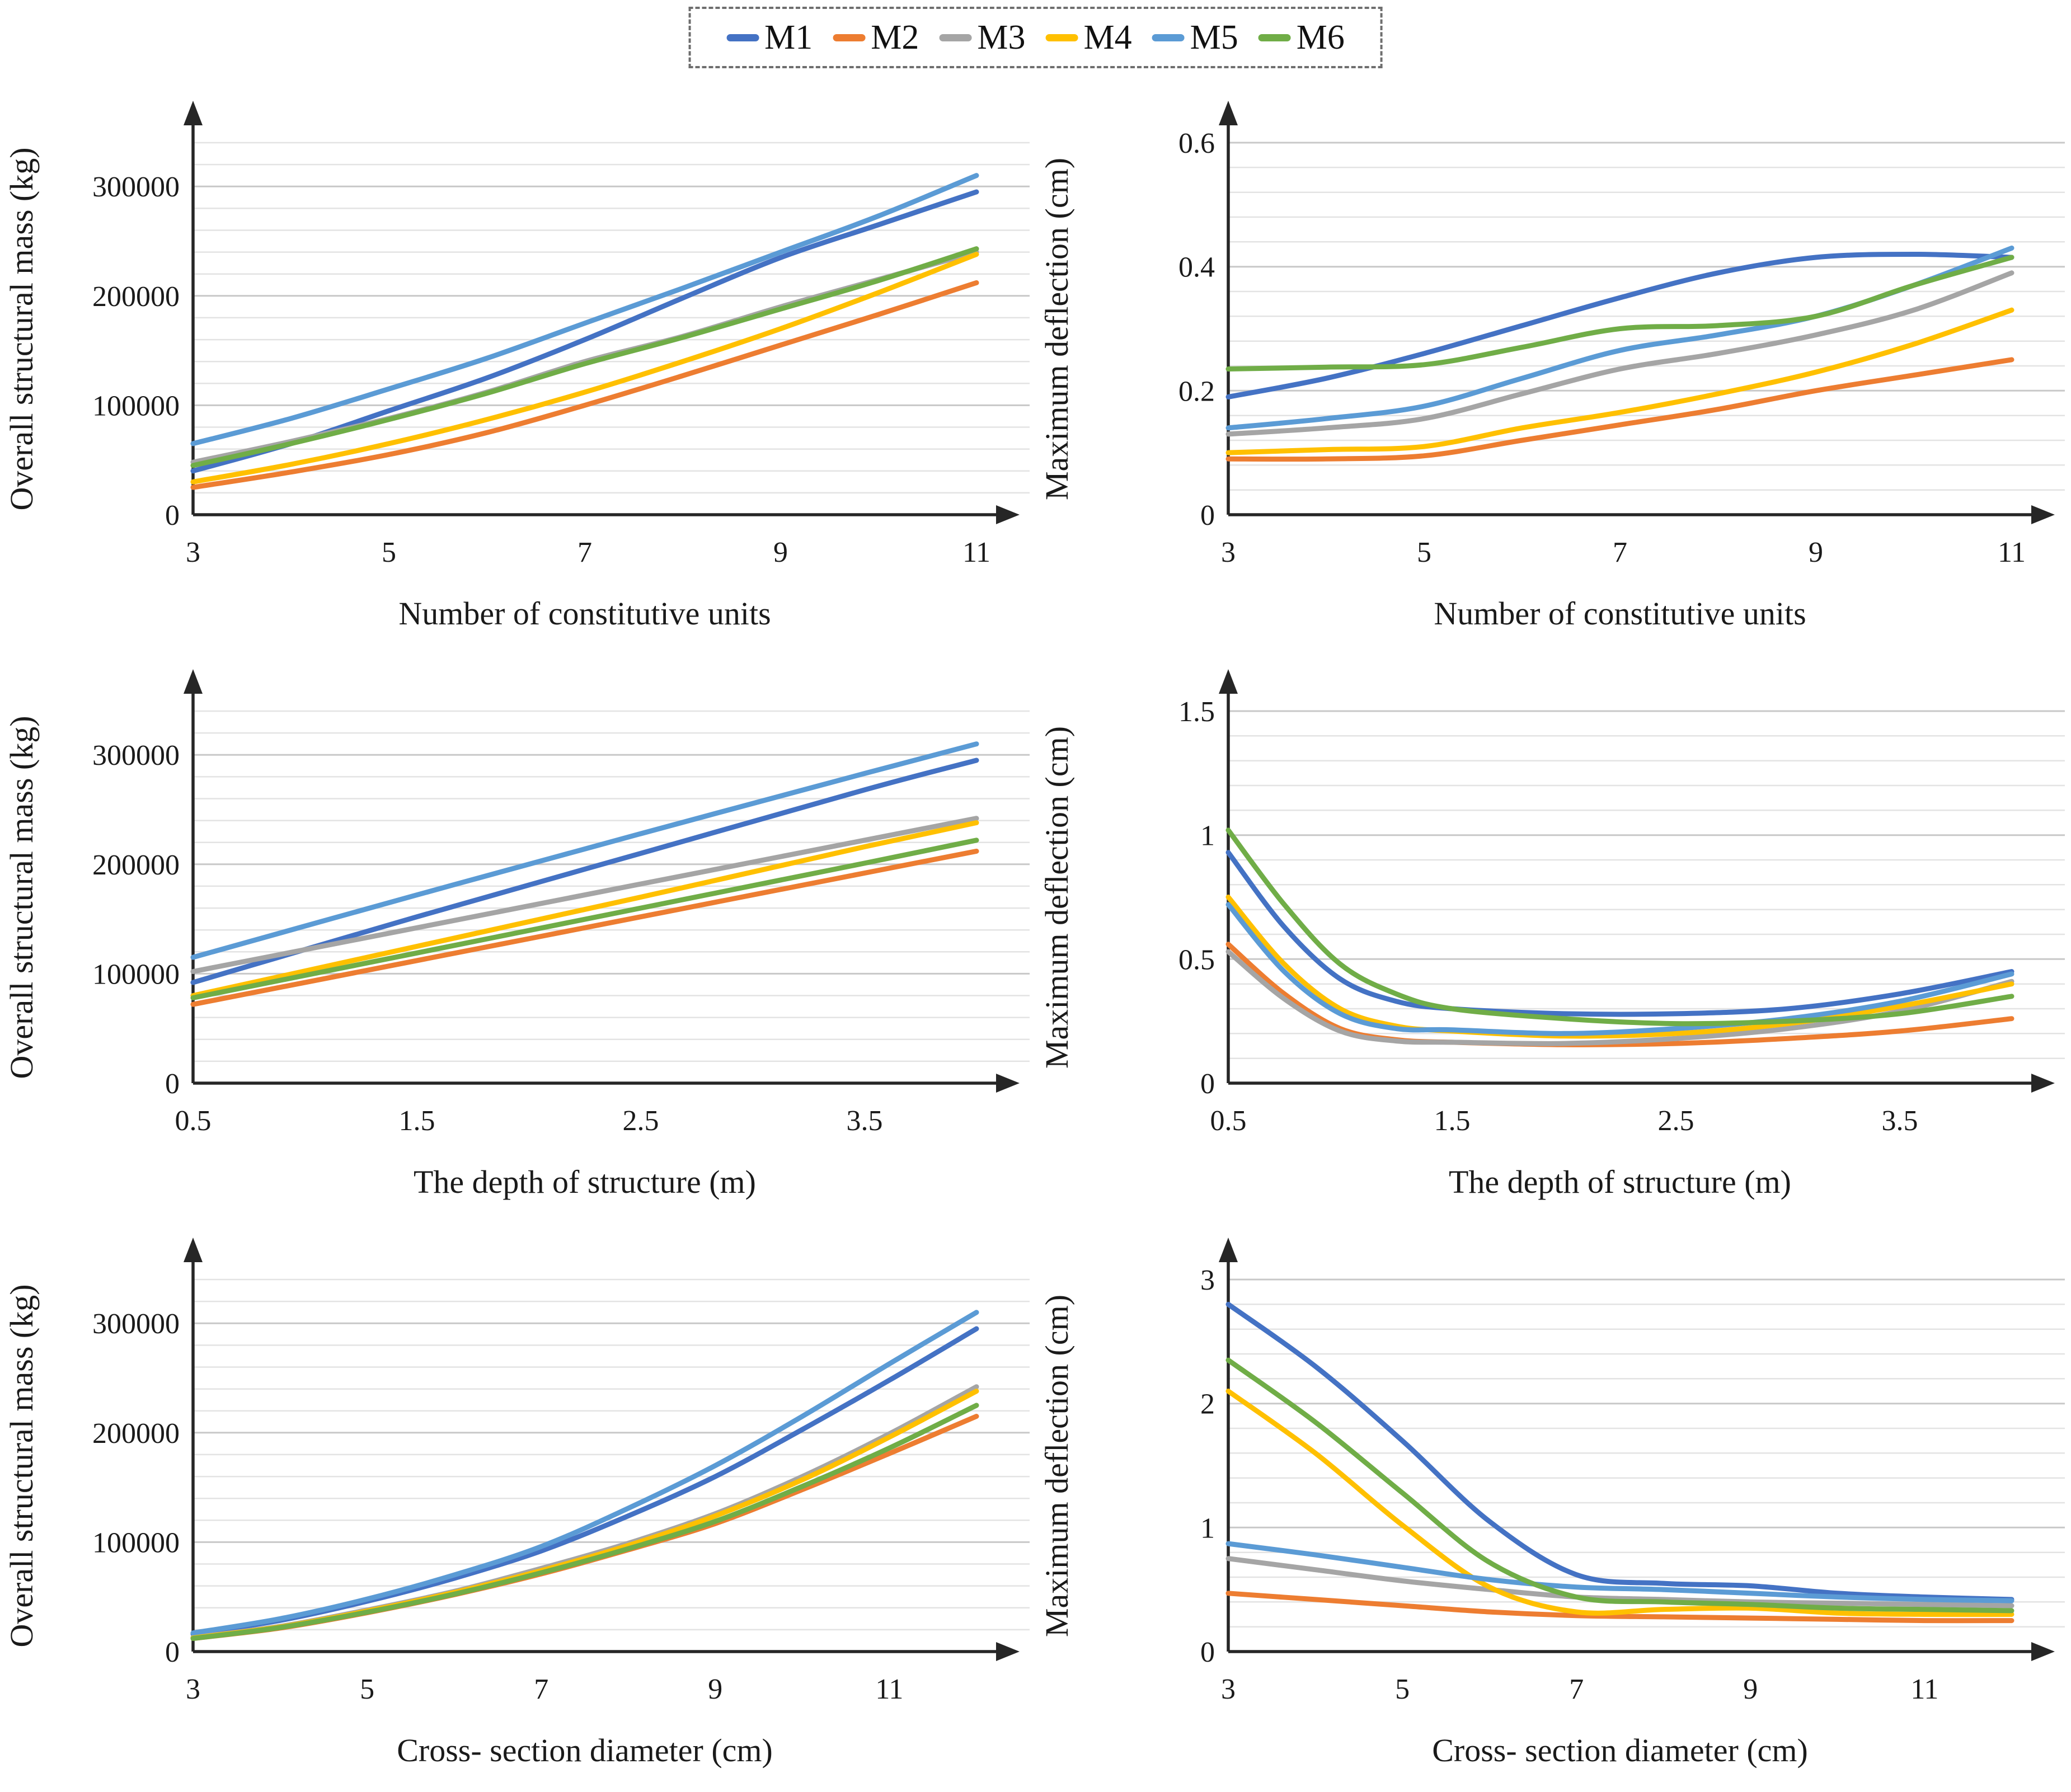  I want to click on x-tick-labels: 0.5 1.5 2.5 3.5, so click(529, 1121).